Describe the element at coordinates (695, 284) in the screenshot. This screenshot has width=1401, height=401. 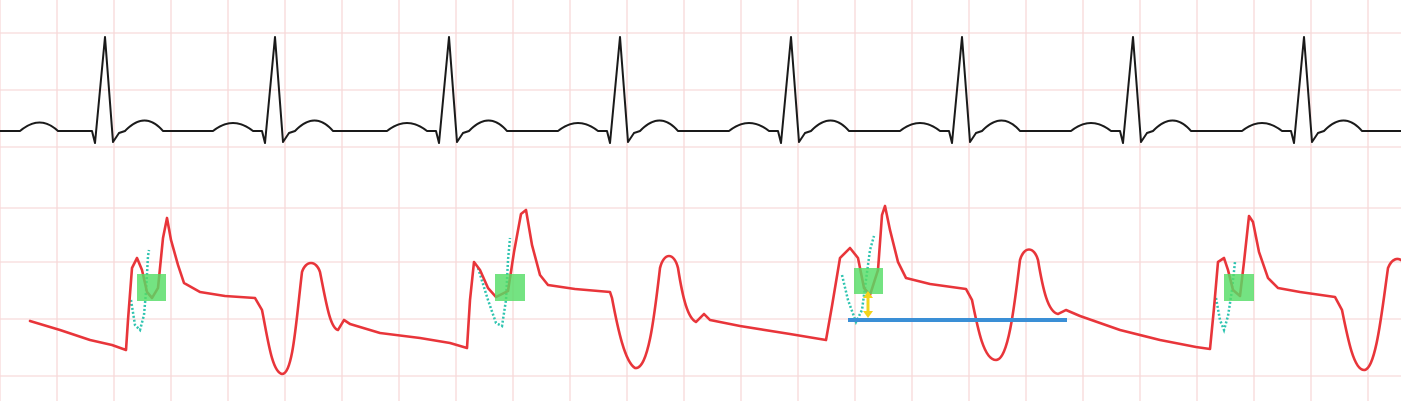
I see `highlight-box-group` at that location.